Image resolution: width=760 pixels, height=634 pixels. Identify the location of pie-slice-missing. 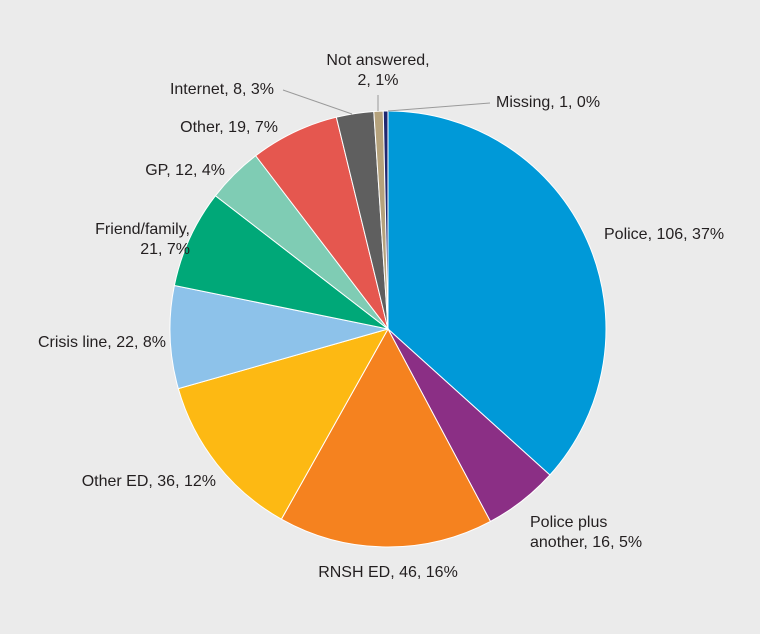
(385, 220).